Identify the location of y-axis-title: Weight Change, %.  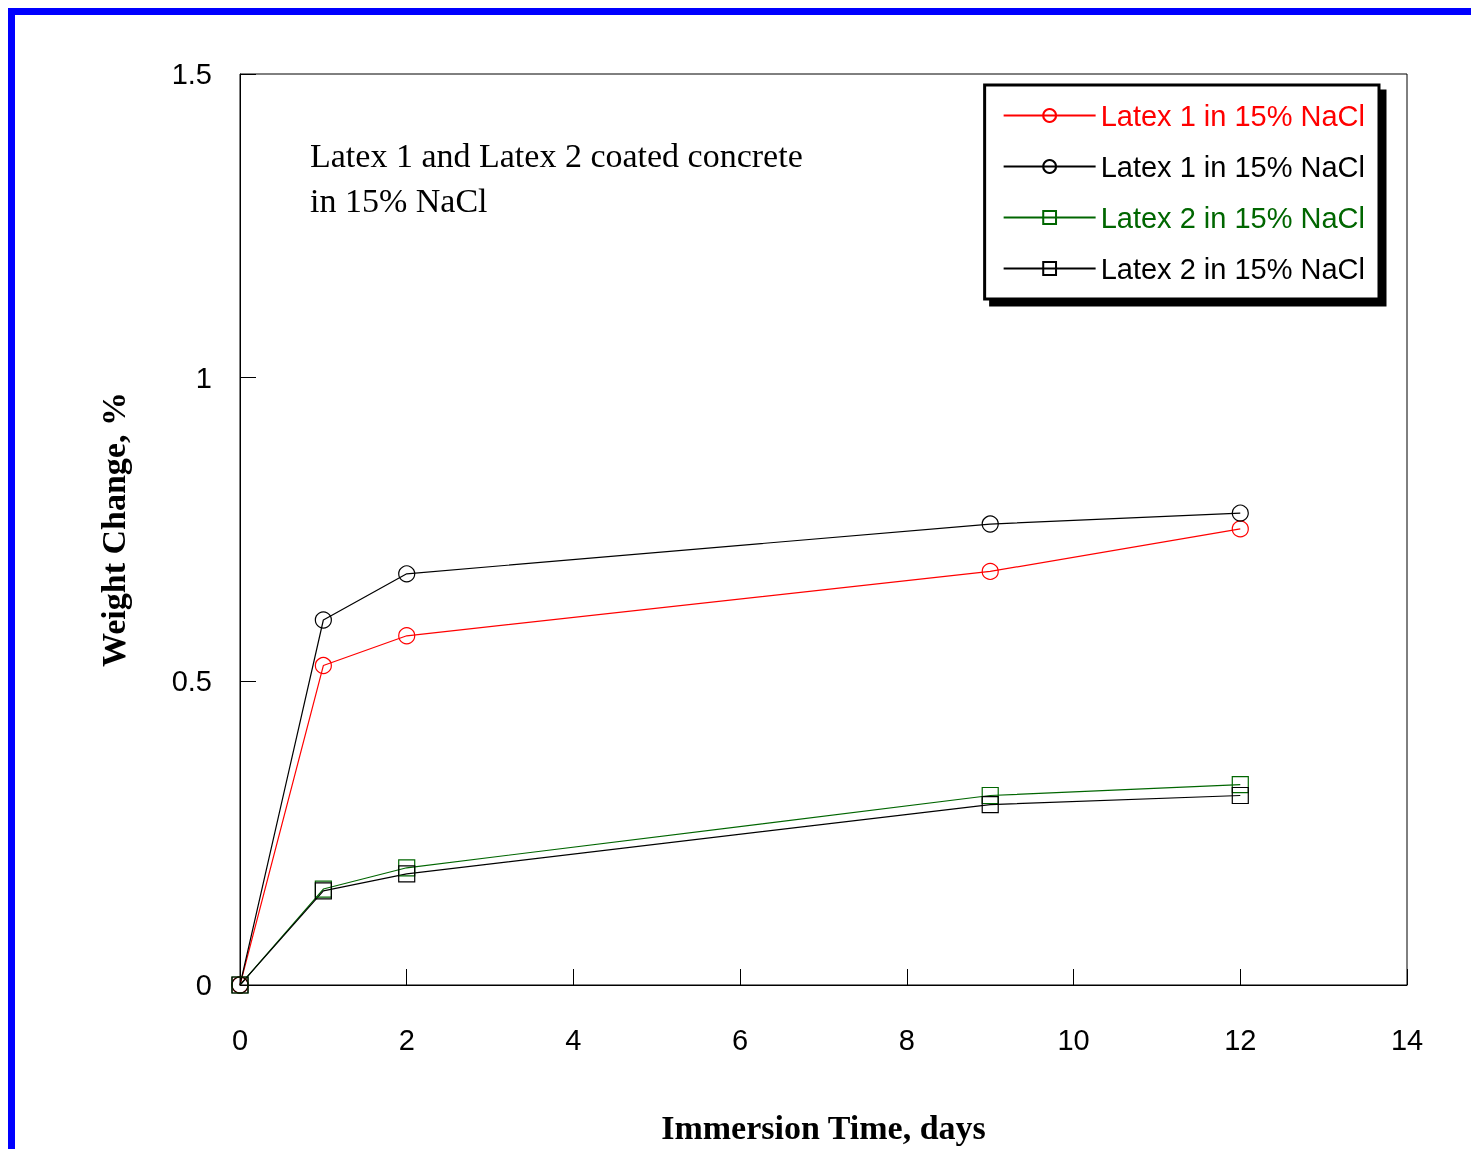
(113, 529).